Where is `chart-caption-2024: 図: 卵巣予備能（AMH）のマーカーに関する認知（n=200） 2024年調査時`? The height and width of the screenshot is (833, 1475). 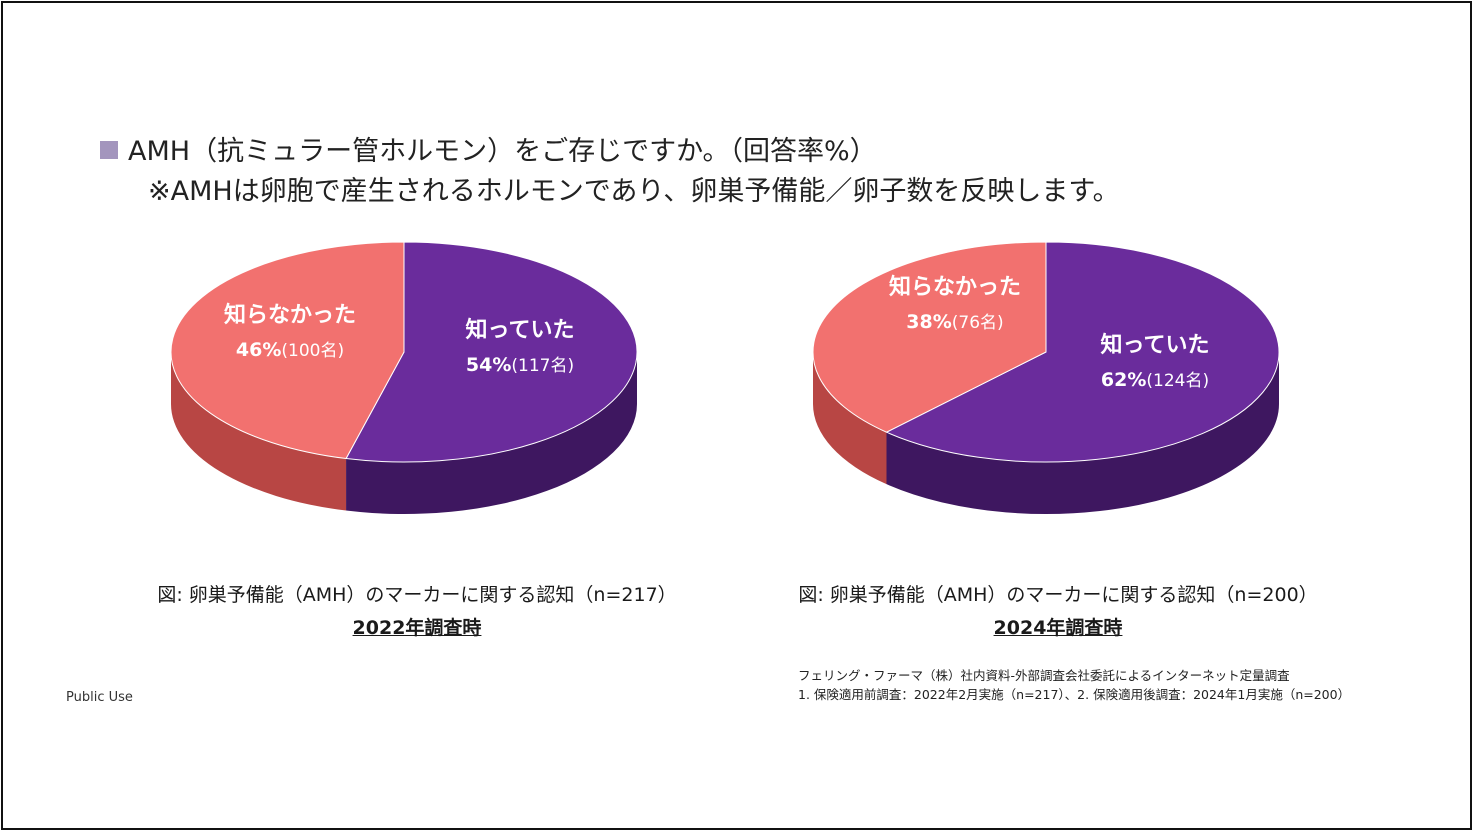 chart-caption-2024: 図: 卵巣予備能（AMH）のマーカーに関する認知（n=200） 2024年調査時 is located at coordinates (1058, 610).